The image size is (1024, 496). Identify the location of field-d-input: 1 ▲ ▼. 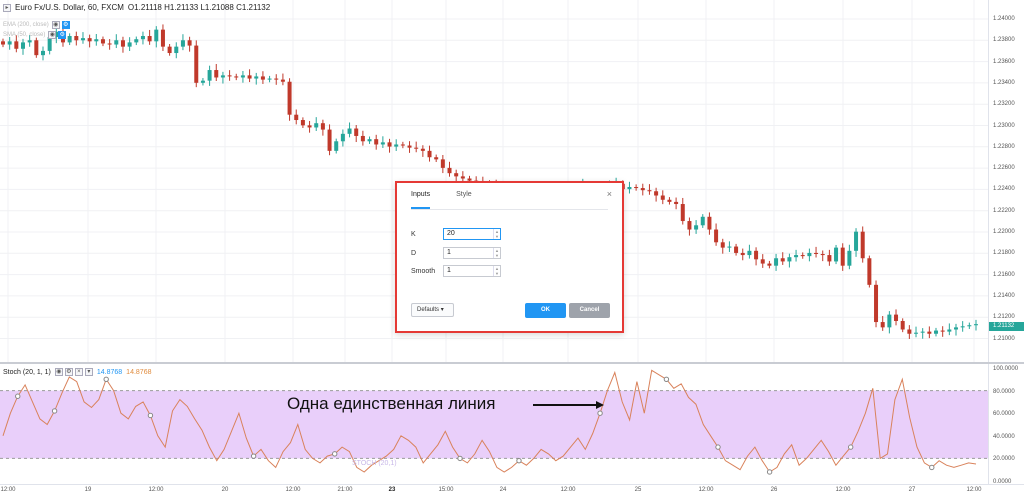
(472, 253).